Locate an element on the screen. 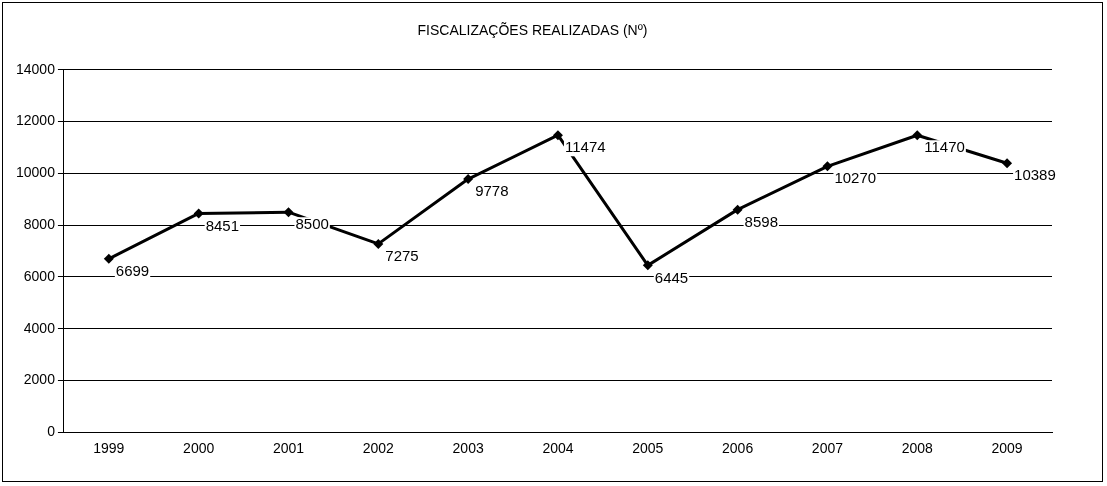 This screenshot has height=486, width=1107. data-label: 10270 is located at coordinates (855, 178).